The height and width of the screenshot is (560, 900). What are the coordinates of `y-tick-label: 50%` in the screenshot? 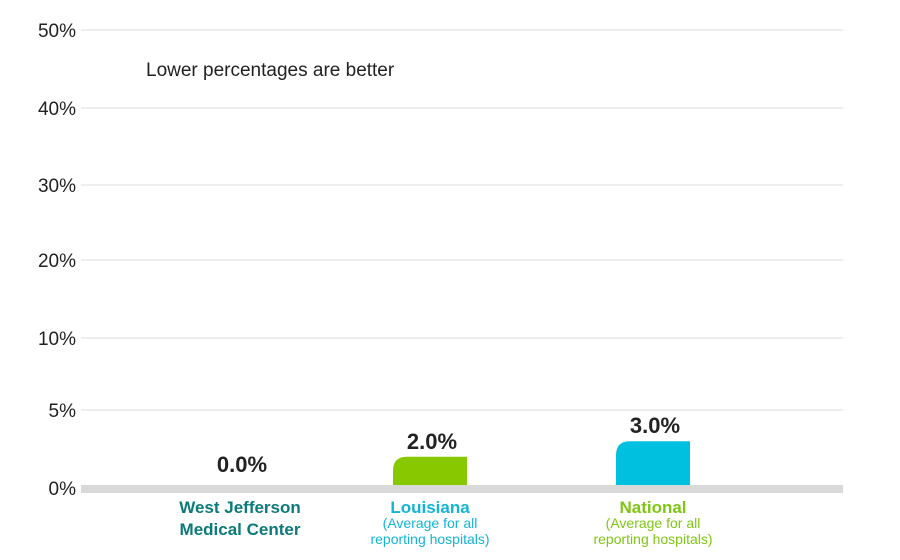 It's located at (57, 31).